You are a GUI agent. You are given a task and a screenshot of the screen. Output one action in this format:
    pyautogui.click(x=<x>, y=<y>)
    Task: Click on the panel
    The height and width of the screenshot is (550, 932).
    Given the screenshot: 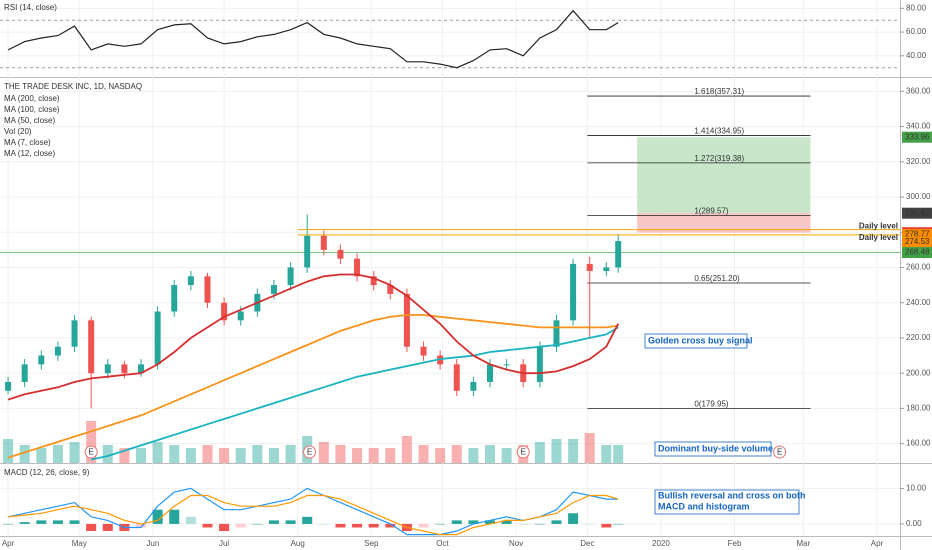 What is the action you would take?
    pyautogui.click(x=450, y=511)
    